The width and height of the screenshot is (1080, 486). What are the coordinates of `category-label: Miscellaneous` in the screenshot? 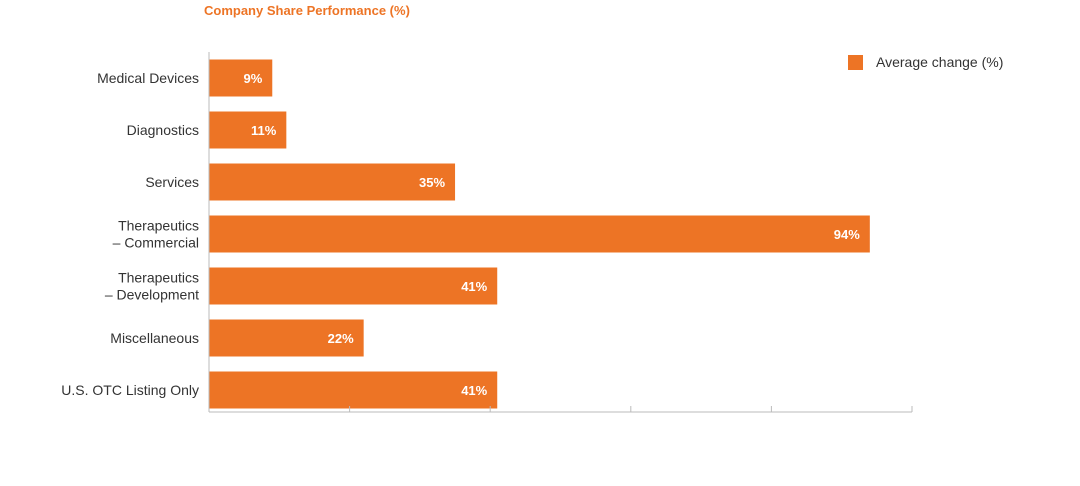 It's located at (154, 338).